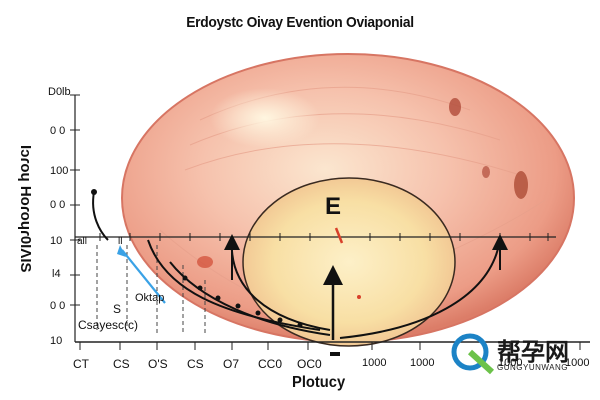 This screenshot has width=600, height=400. What do you see at coordinates (82, 241) in the screenshot?
I see `y-inline-tick: all` at bounding box center [82, 241].